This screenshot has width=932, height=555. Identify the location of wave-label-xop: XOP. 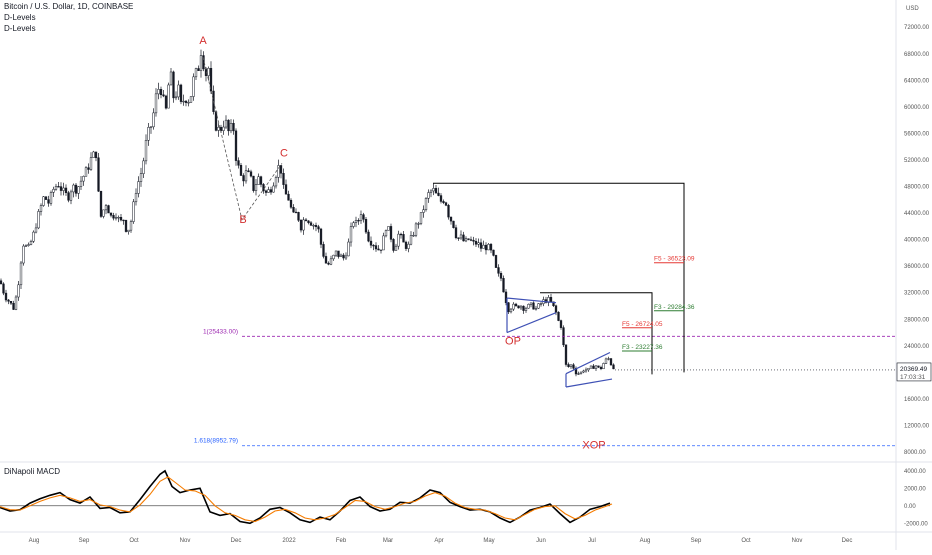
(593, 446).